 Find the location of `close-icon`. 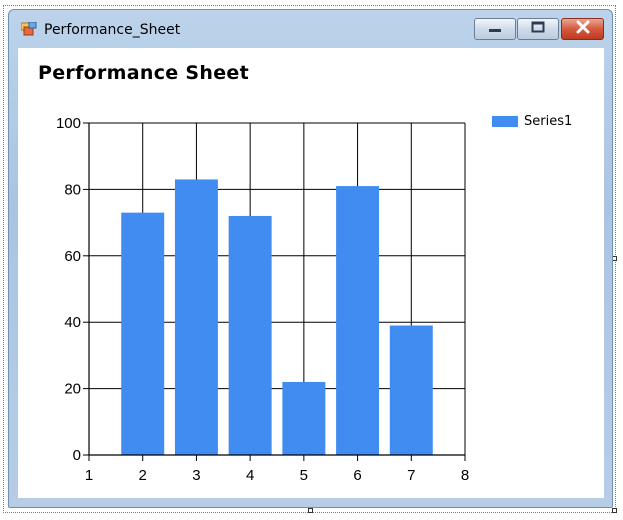

close-icon is located at coordinates (583, 29).